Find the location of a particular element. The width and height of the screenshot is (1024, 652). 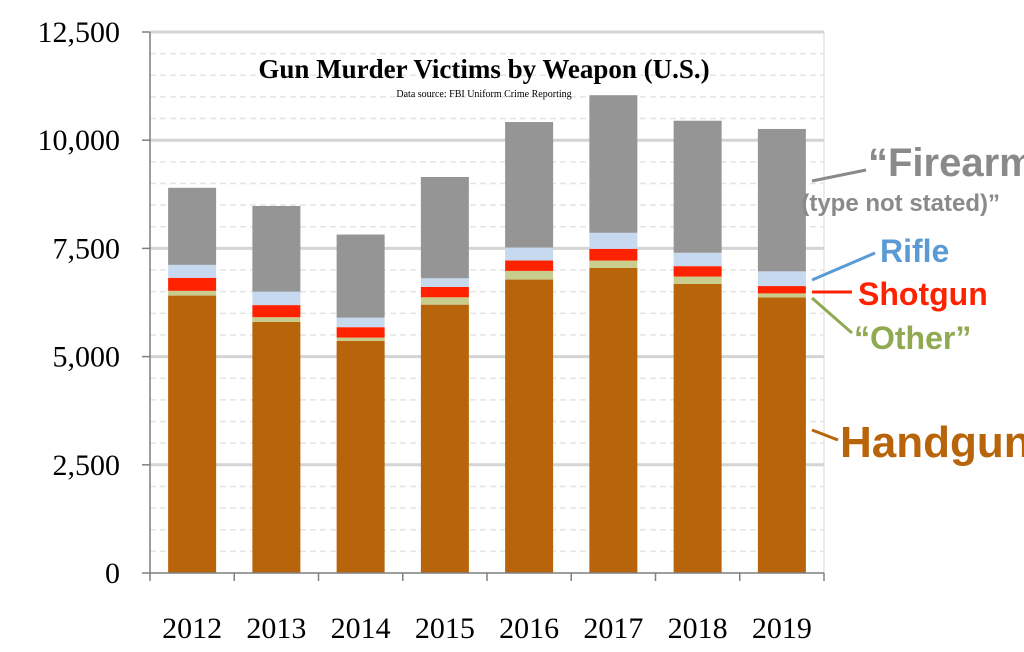

x-tick-labels: 2012 2013 2014 2015 2016 2017 2018 2019 is located at coordinates (487, 628).